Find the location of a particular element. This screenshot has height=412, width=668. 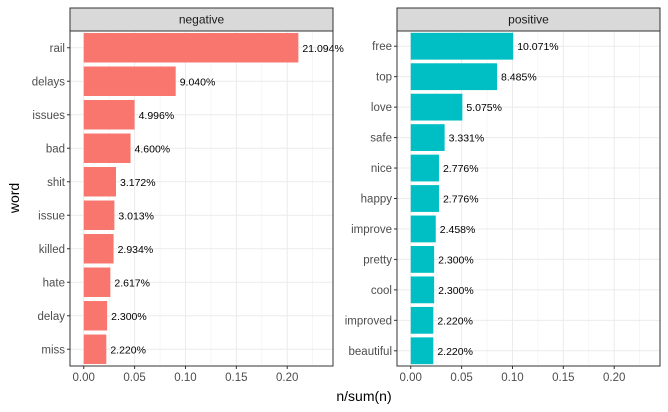

bar-cool is located at coordinates (422, 290).